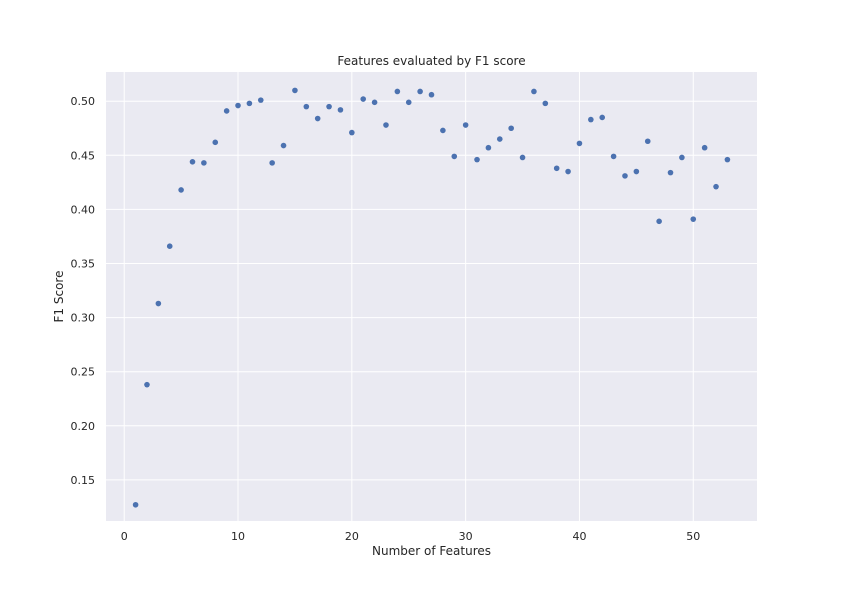  Describe the element at coordinates (238, 536) in the screenshot. I see `x-tick-label: 10` at that location.